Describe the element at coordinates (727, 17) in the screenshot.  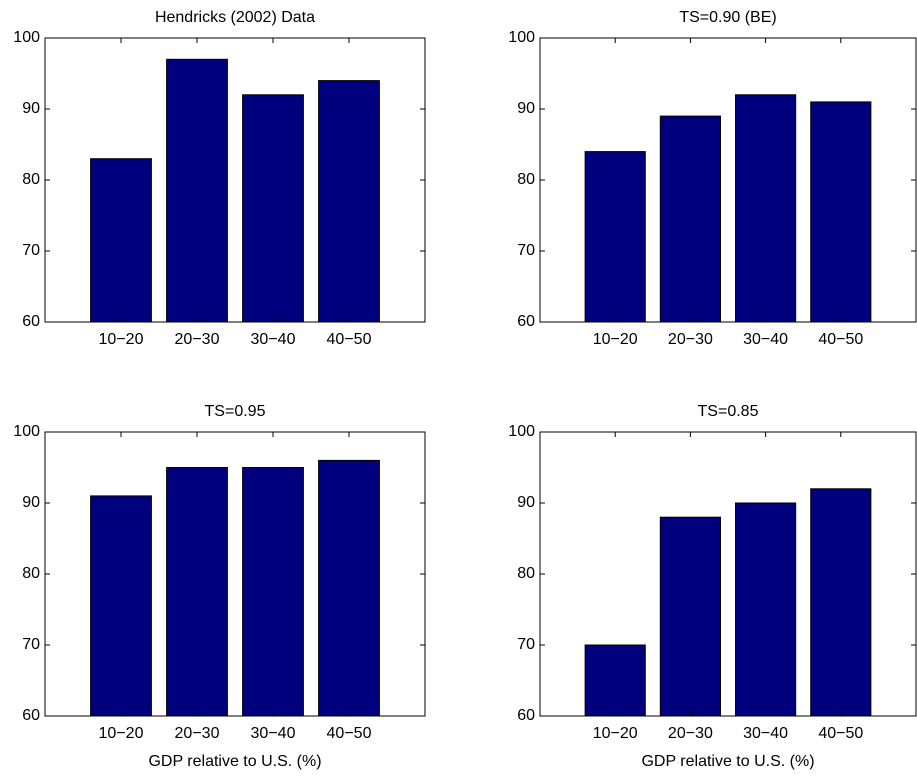
I see `chart-title: TS=0.90 (BE)` at that location.